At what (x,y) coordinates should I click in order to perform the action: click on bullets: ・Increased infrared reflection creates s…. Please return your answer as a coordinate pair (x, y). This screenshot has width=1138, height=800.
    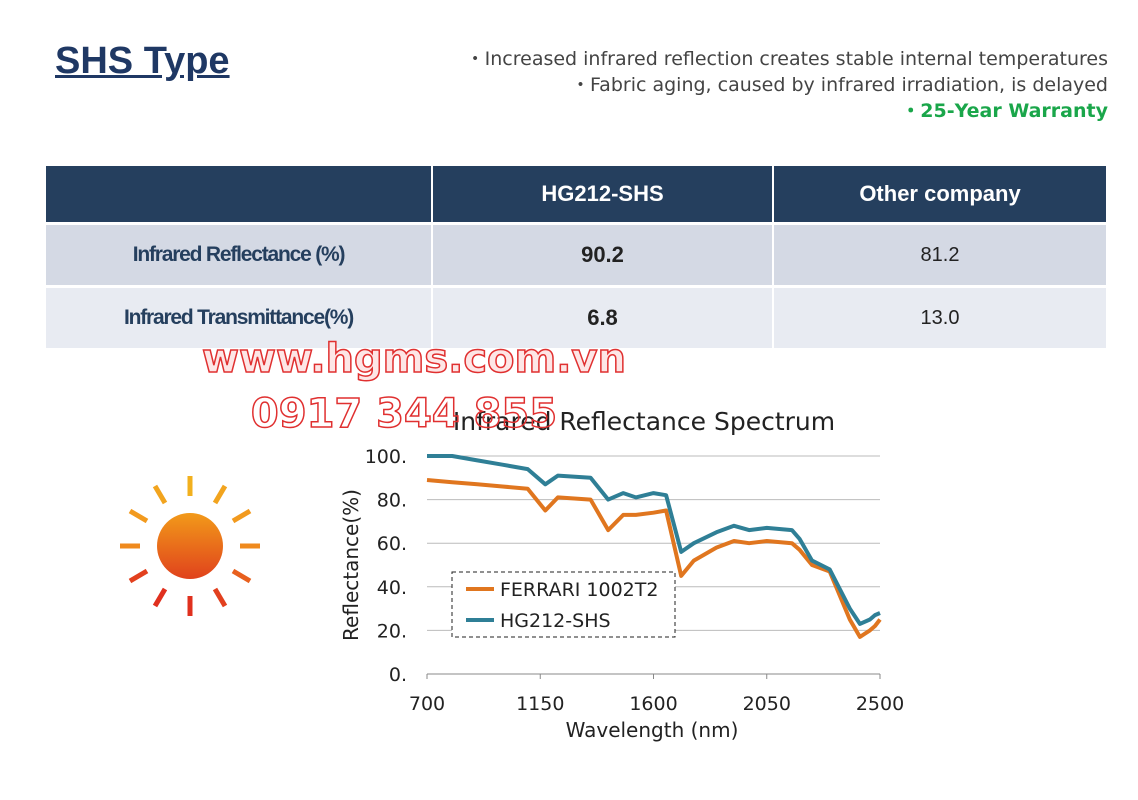
    Looking at the image, I should click on (787, 85).